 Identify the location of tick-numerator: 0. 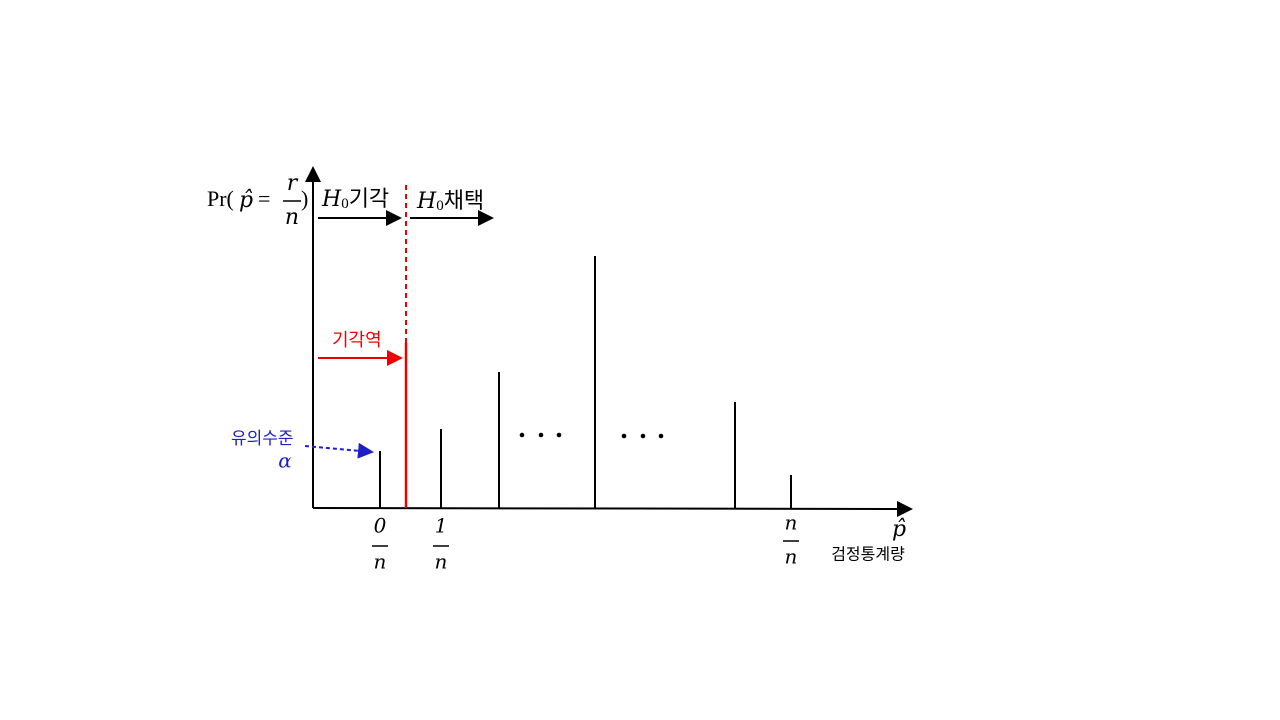
(380, 526).